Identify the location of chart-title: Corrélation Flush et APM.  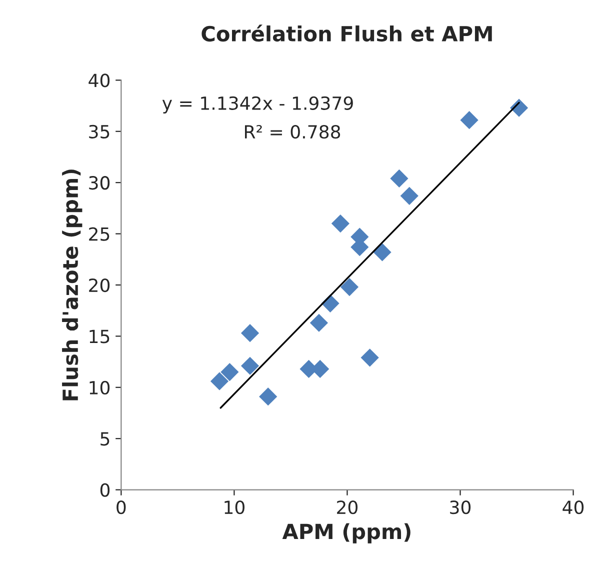
(347, 33).